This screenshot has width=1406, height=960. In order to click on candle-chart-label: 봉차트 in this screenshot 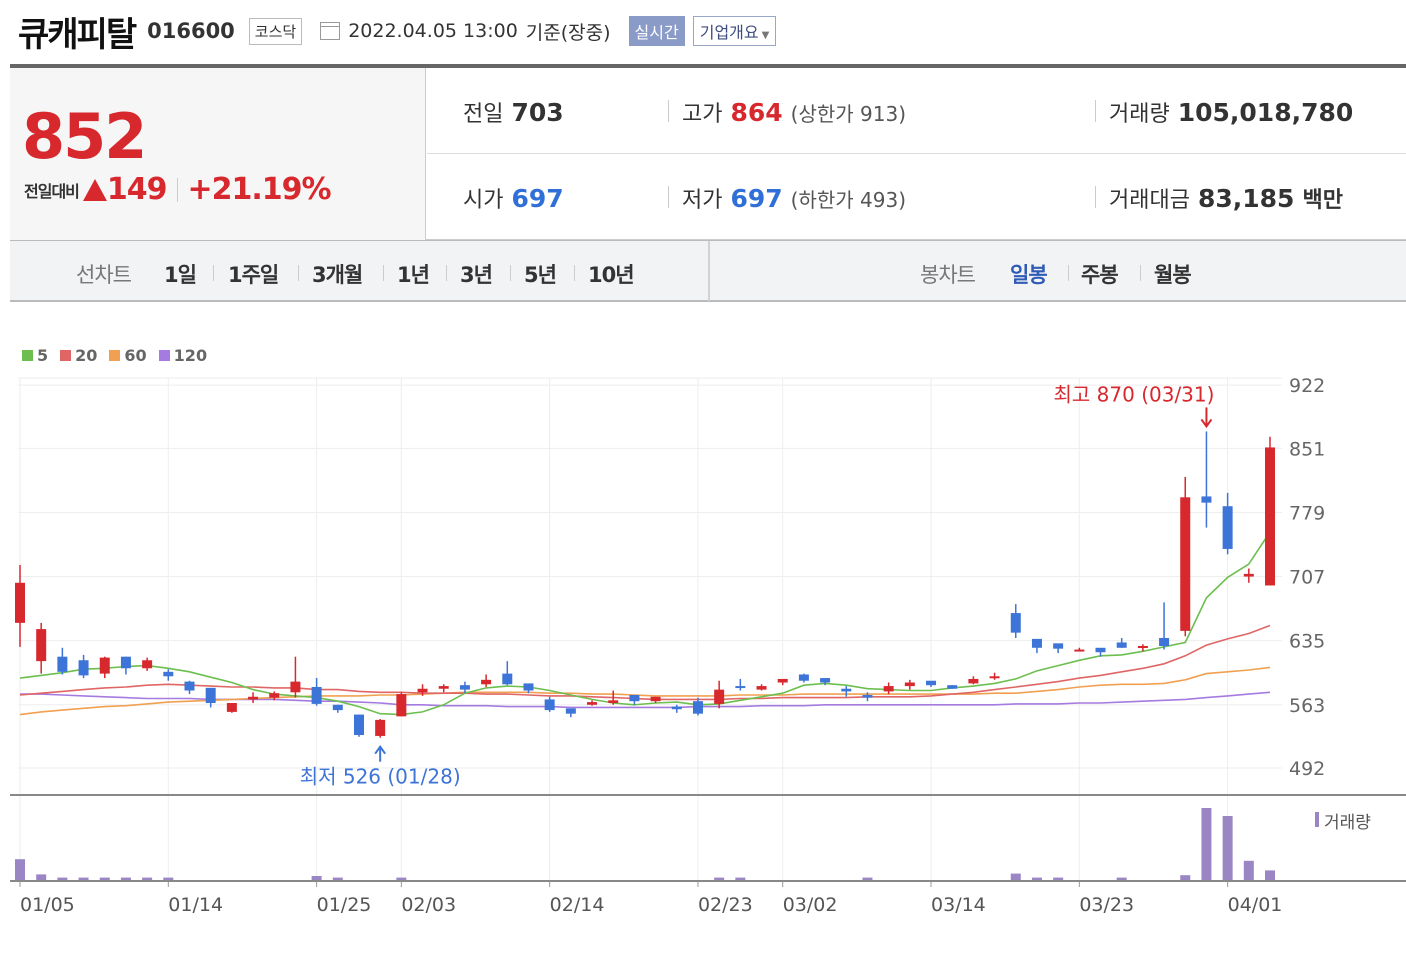, I will do `click(948, 275)`.